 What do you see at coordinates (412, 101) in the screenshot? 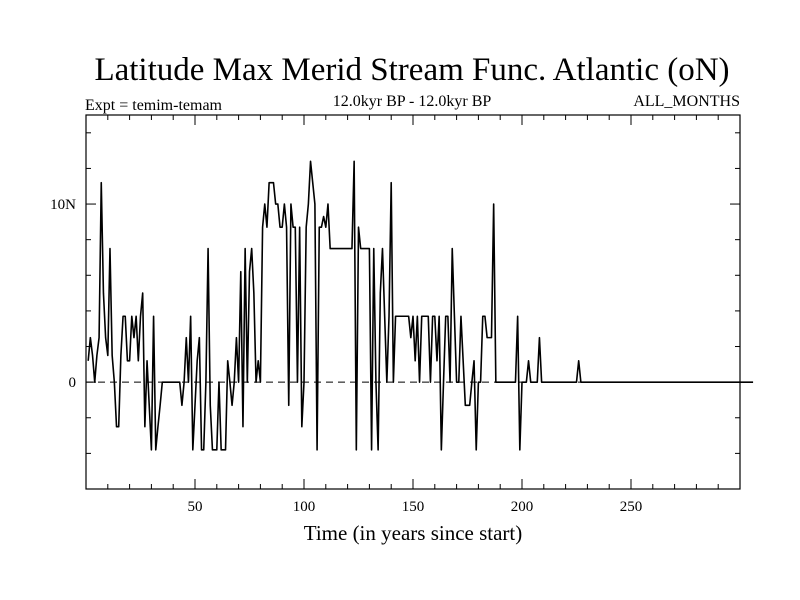
I see `subtitle-center: 12.0kyr BP - 12.0kyr BP` at bounding box center [412, 101].